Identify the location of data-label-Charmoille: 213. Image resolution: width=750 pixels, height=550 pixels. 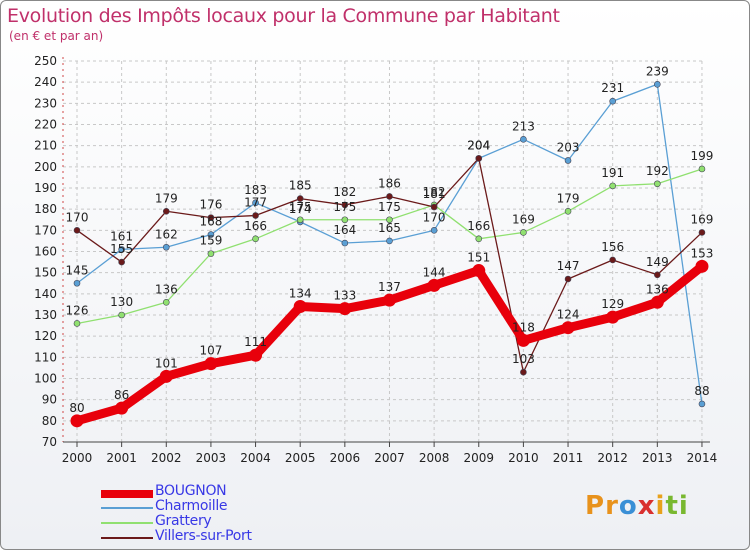
(523, 126).